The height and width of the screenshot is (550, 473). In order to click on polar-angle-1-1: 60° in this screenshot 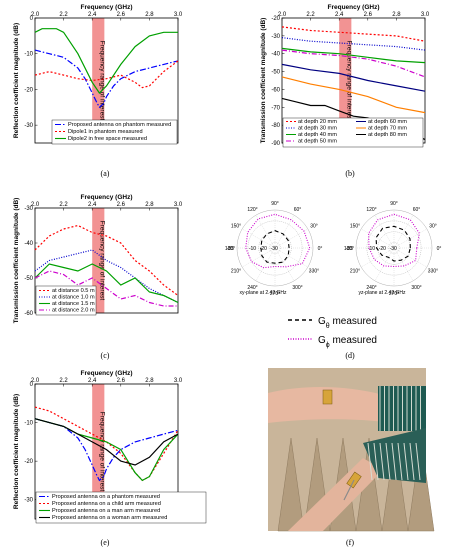, I will do `click(417, 210)`.